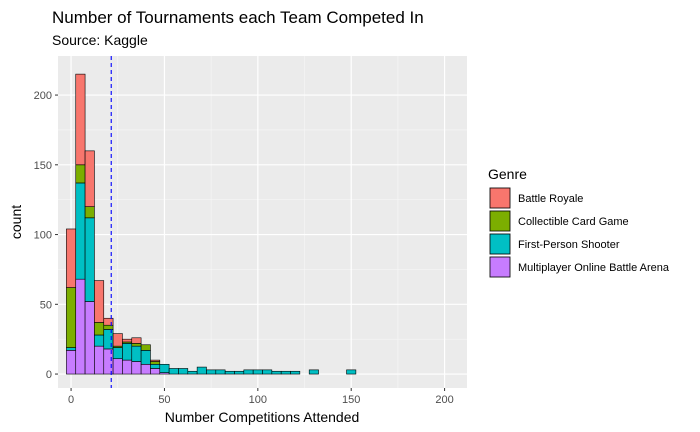 The image size is (700, 432). I want to click on y-tick-label: 200, so click(43, 96).